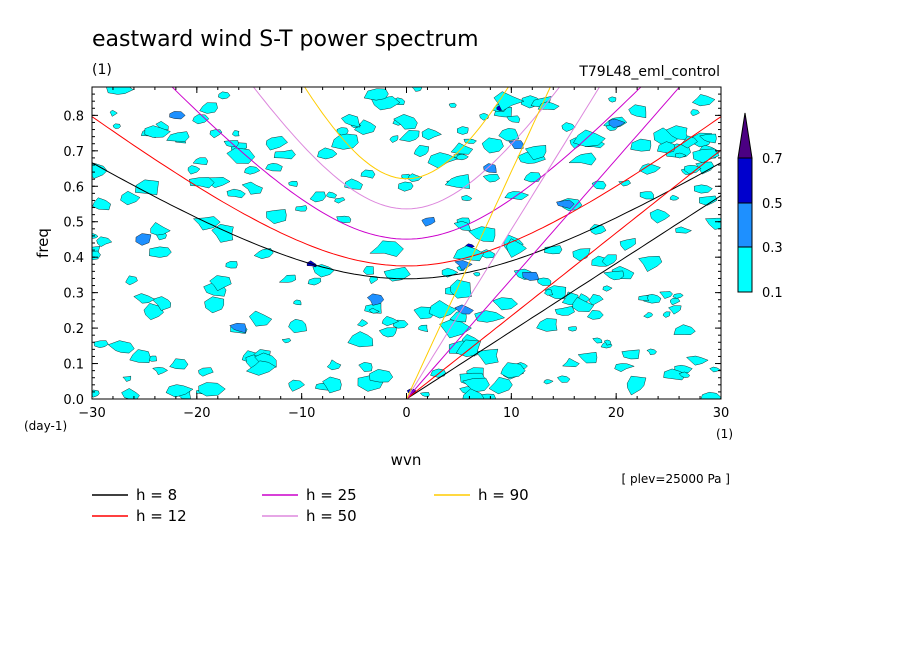 The height and width of the screenshot is (654, 904). Describe the element at coordinates (331, 495) in the screenshot. I see `legend-label: h = 25` at that location.